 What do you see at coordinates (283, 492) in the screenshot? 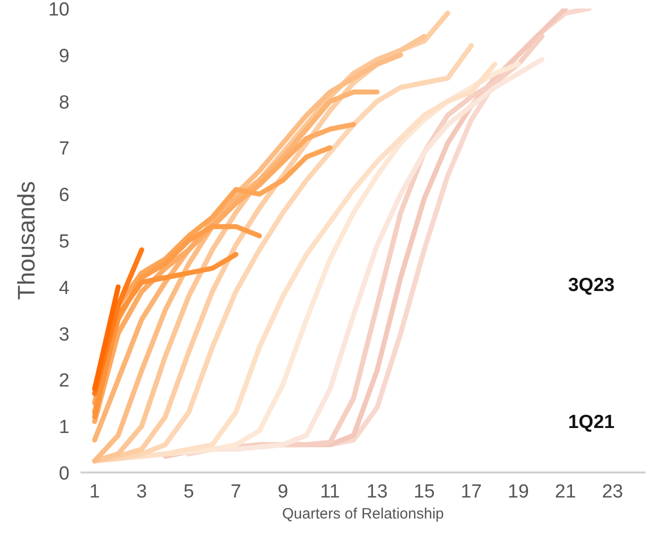
I see `x-tick-label: 9` at bounding box center [283, 492].